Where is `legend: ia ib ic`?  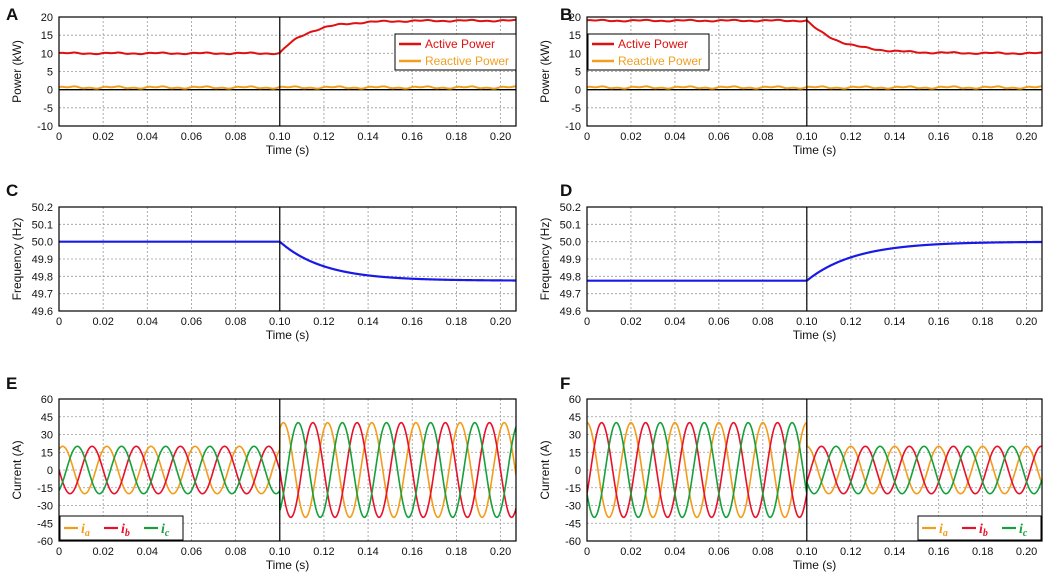 legend: ia ib ic is located at coordinates (121, 528).